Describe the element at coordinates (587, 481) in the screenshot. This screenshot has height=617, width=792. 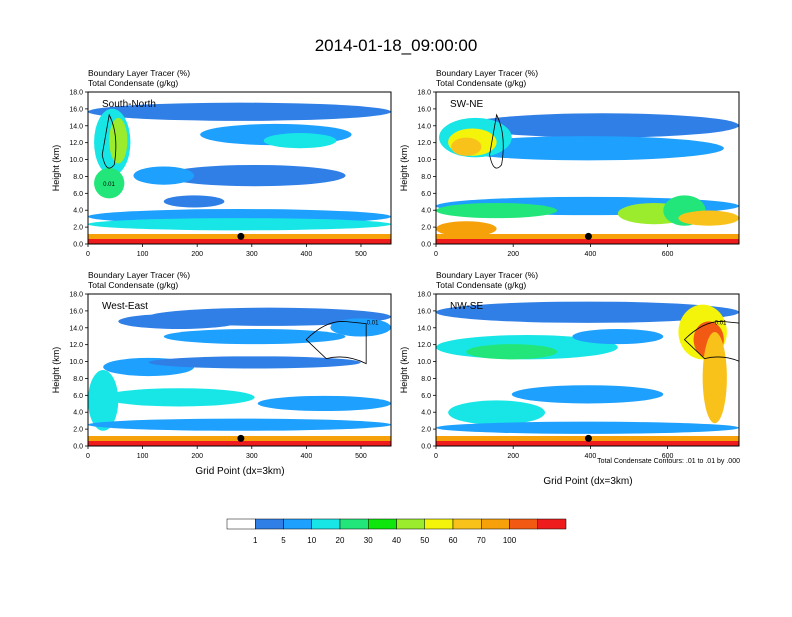
I see `x-axis-label-right: Grid Point (dx=3km)` at that location.